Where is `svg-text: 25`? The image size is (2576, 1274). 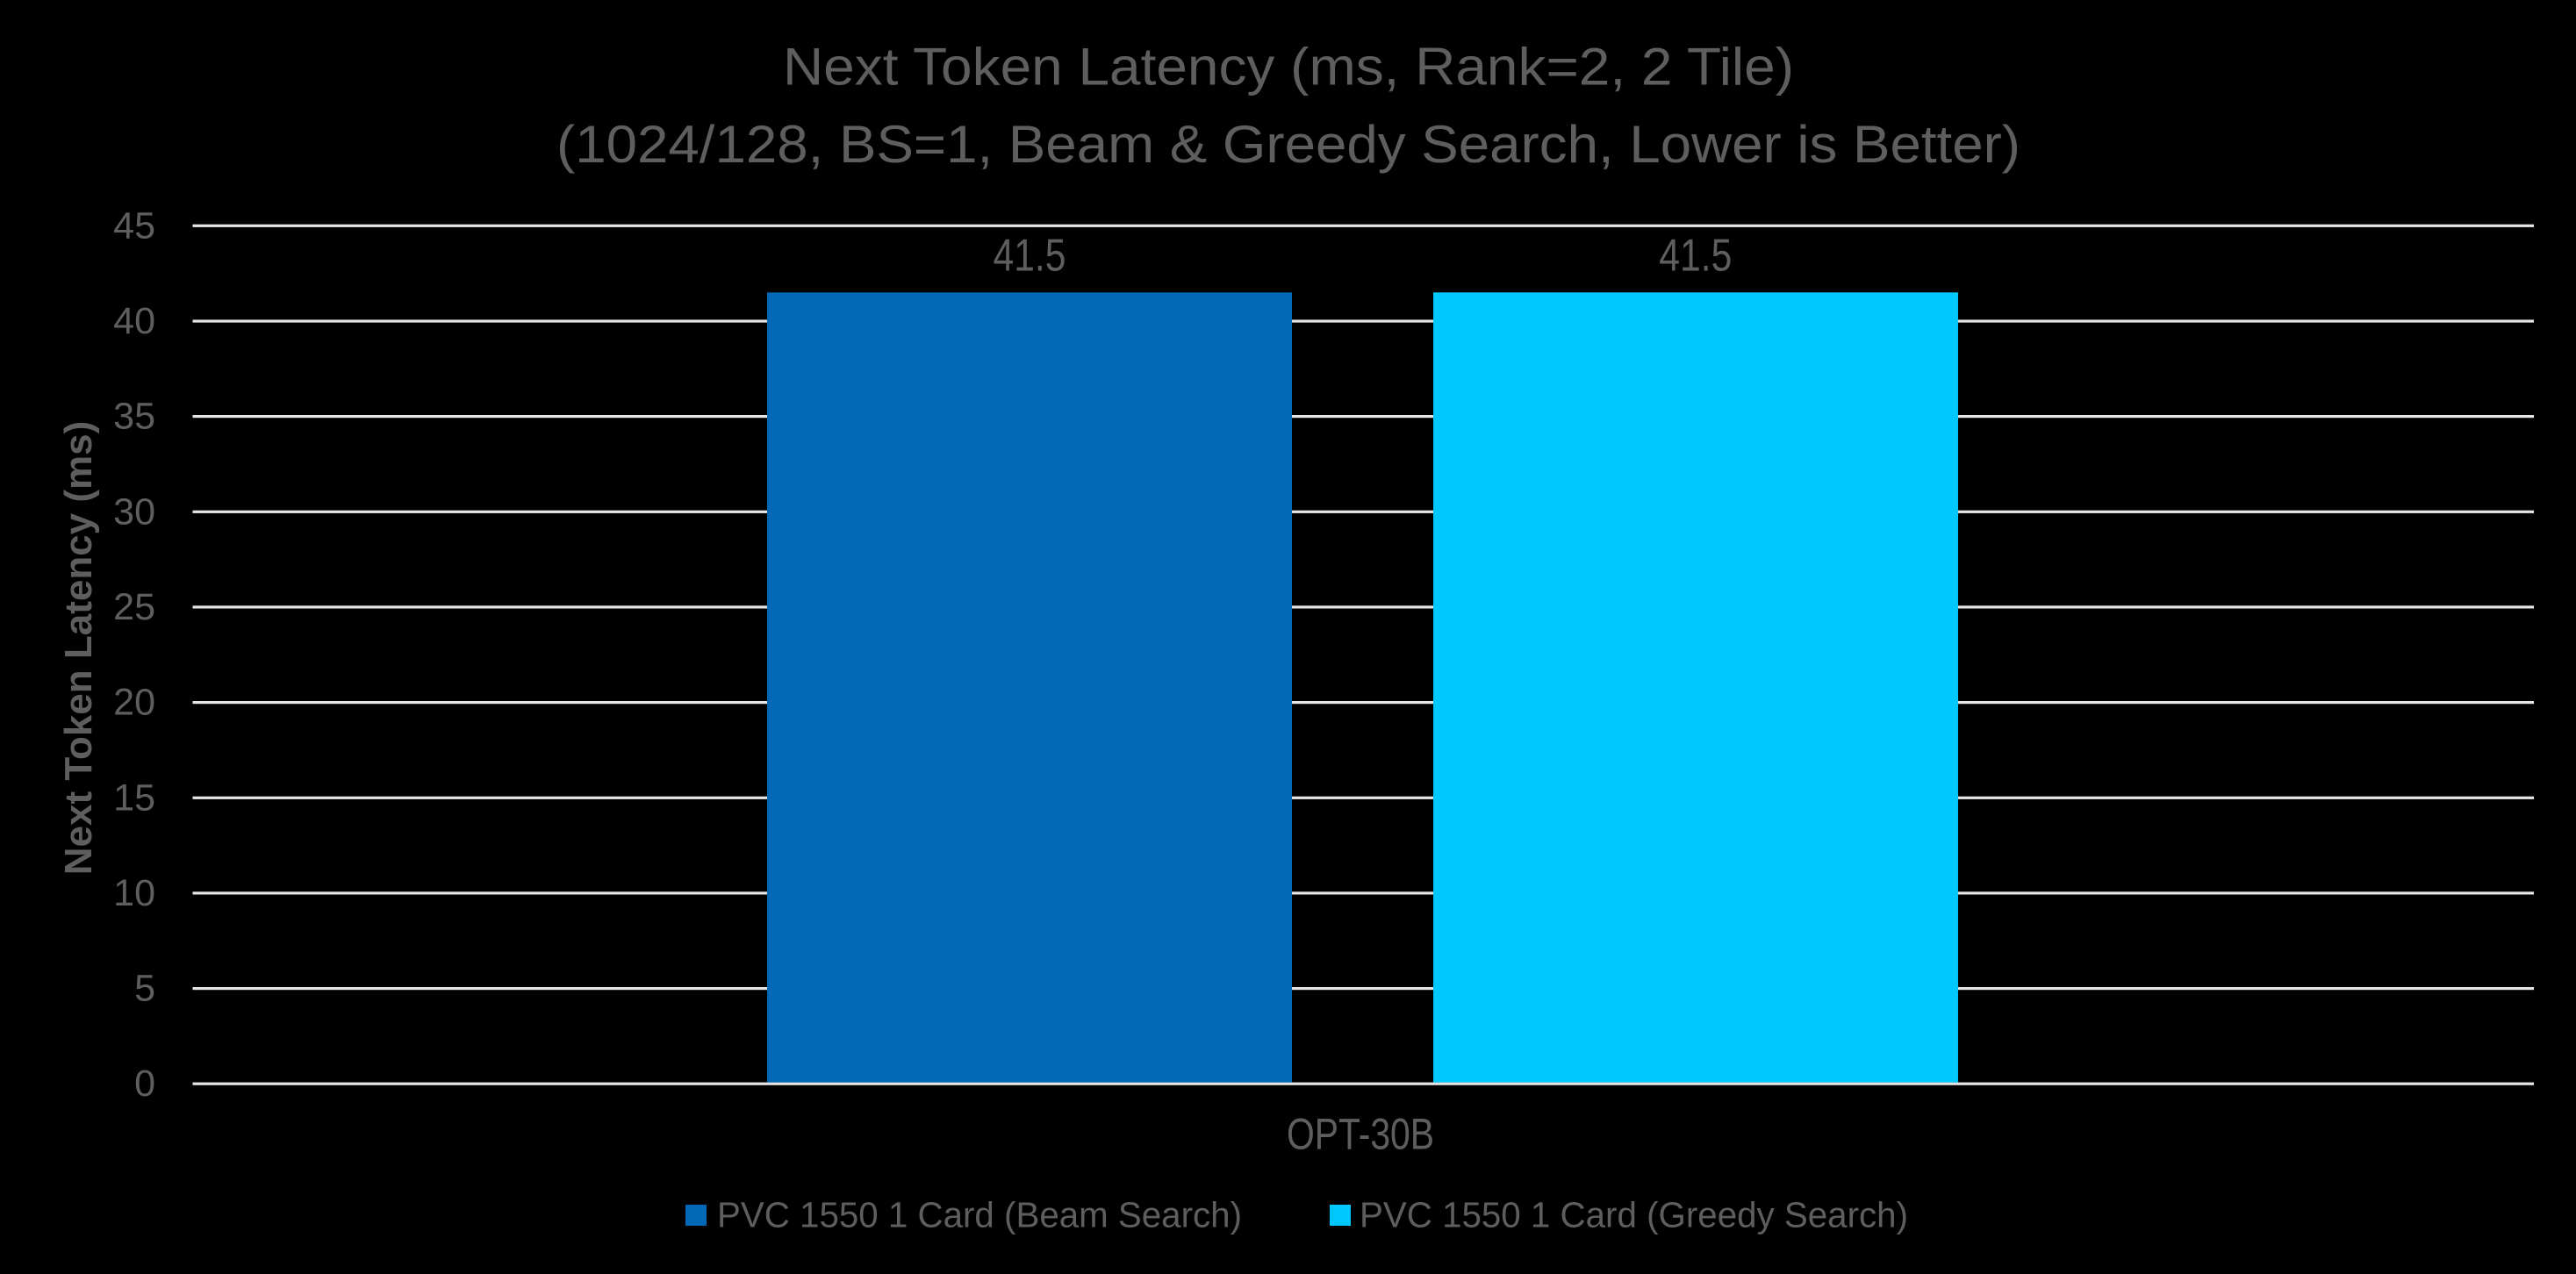
svg-text: 25 is located at coordinates (134, 607).